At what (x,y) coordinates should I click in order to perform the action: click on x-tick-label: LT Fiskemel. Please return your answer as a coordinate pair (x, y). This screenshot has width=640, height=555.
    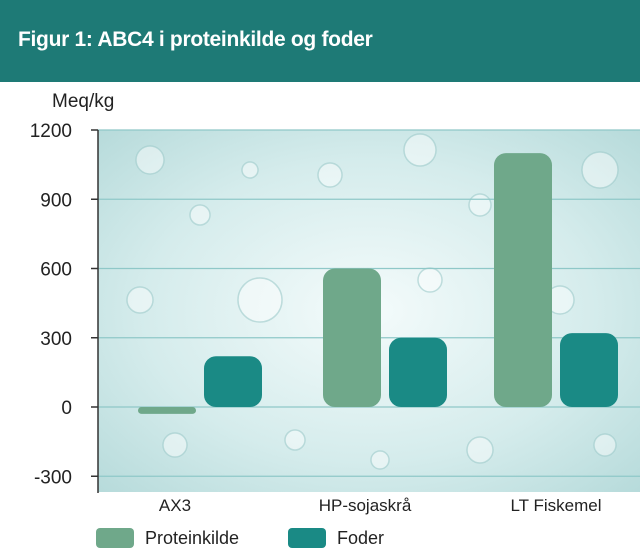
    Looking at the image, I should click on (555, 505).